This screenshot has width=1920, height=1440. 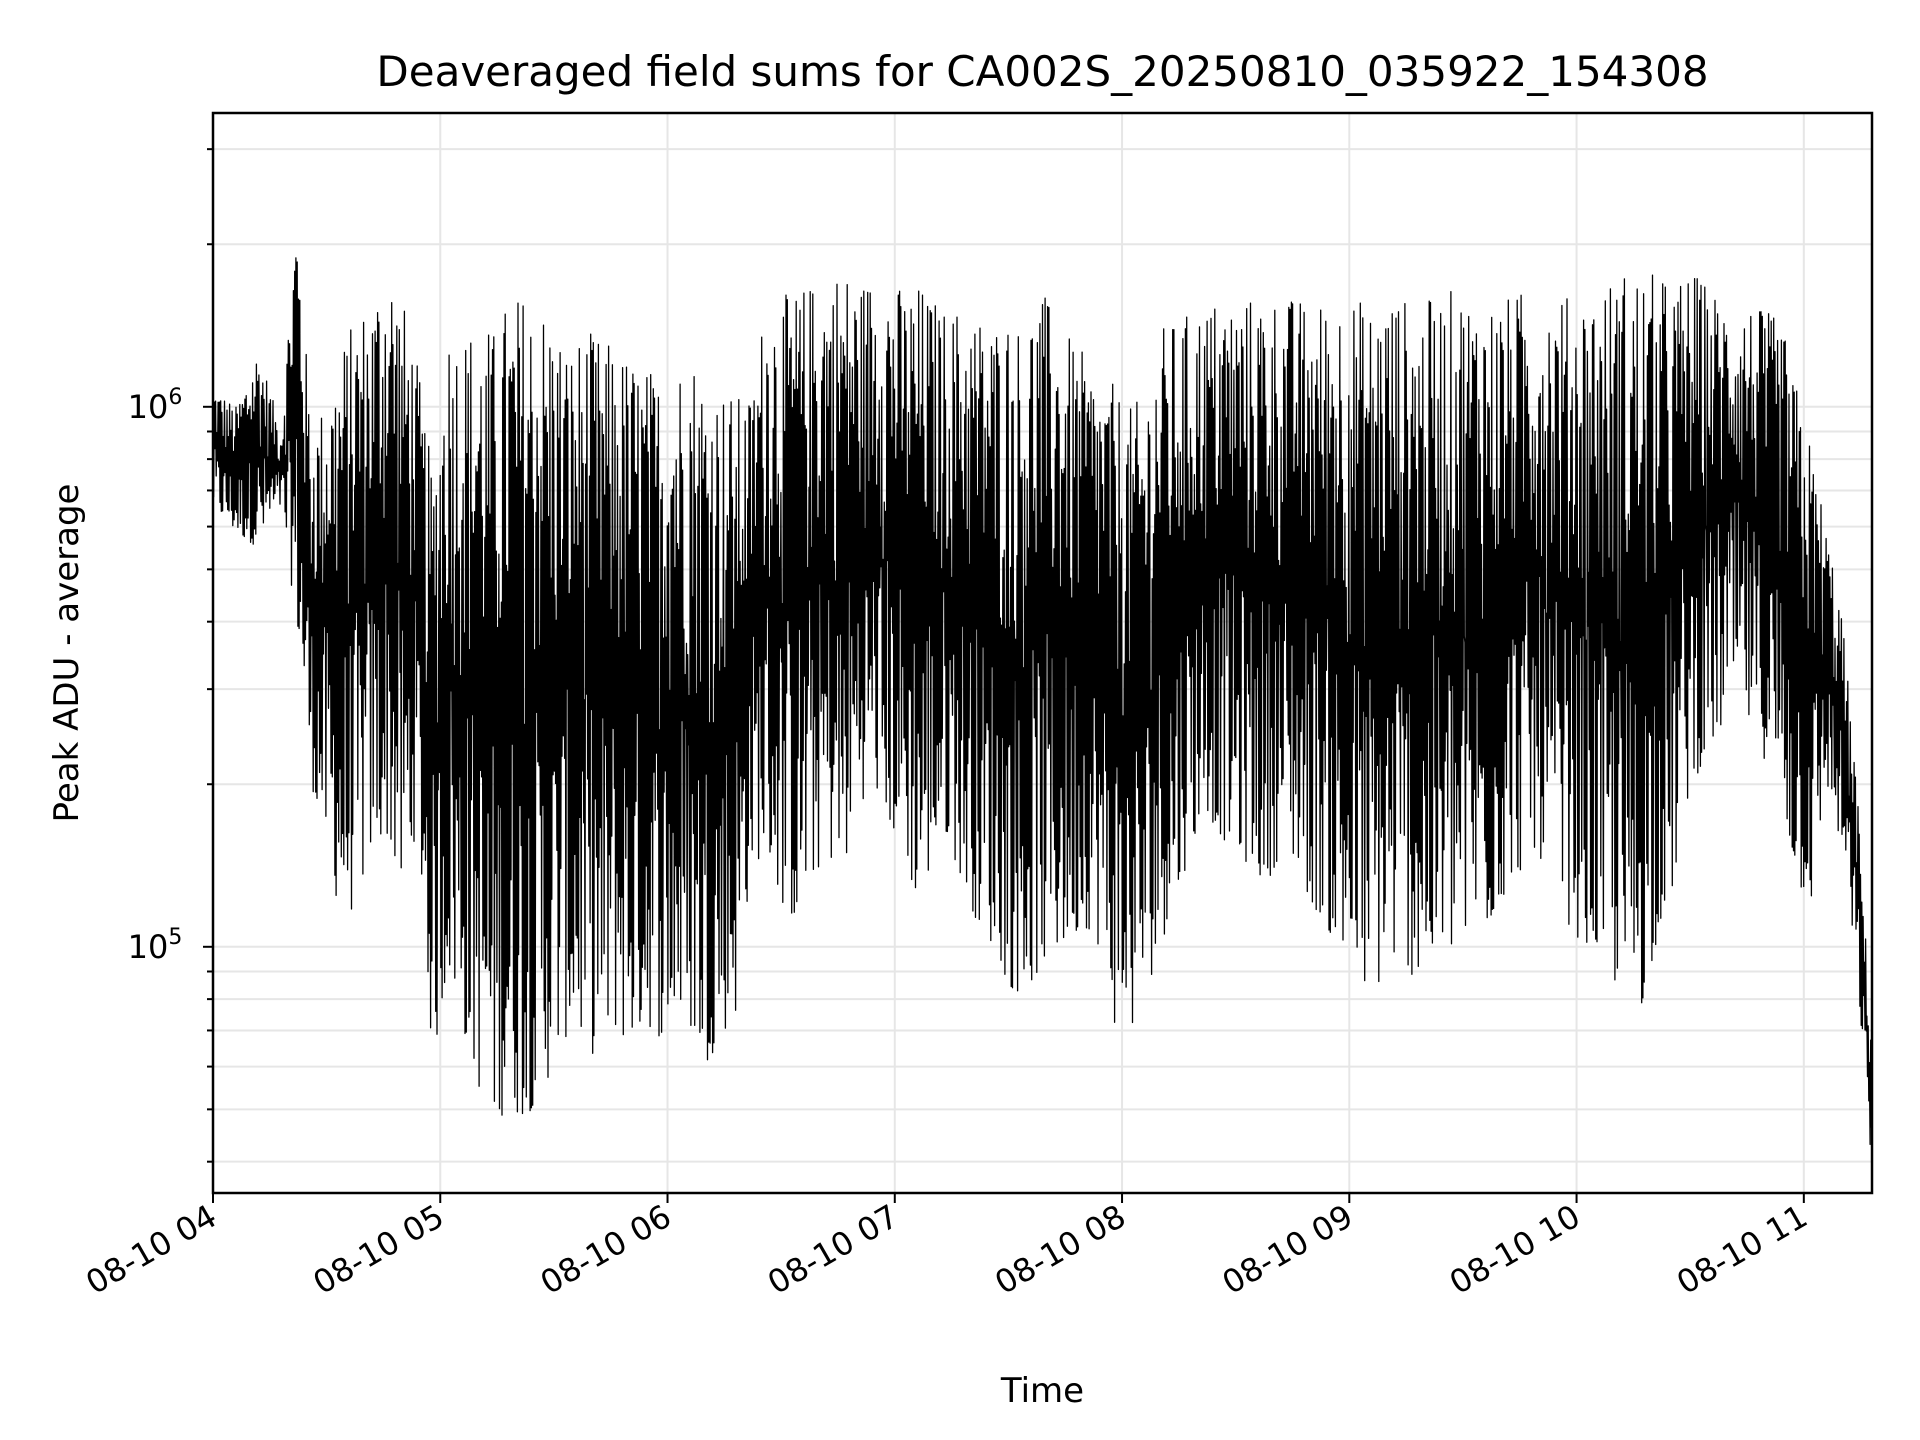 I want to click on x-tick-label: 08-10 04, so click(x=151, y=1249).